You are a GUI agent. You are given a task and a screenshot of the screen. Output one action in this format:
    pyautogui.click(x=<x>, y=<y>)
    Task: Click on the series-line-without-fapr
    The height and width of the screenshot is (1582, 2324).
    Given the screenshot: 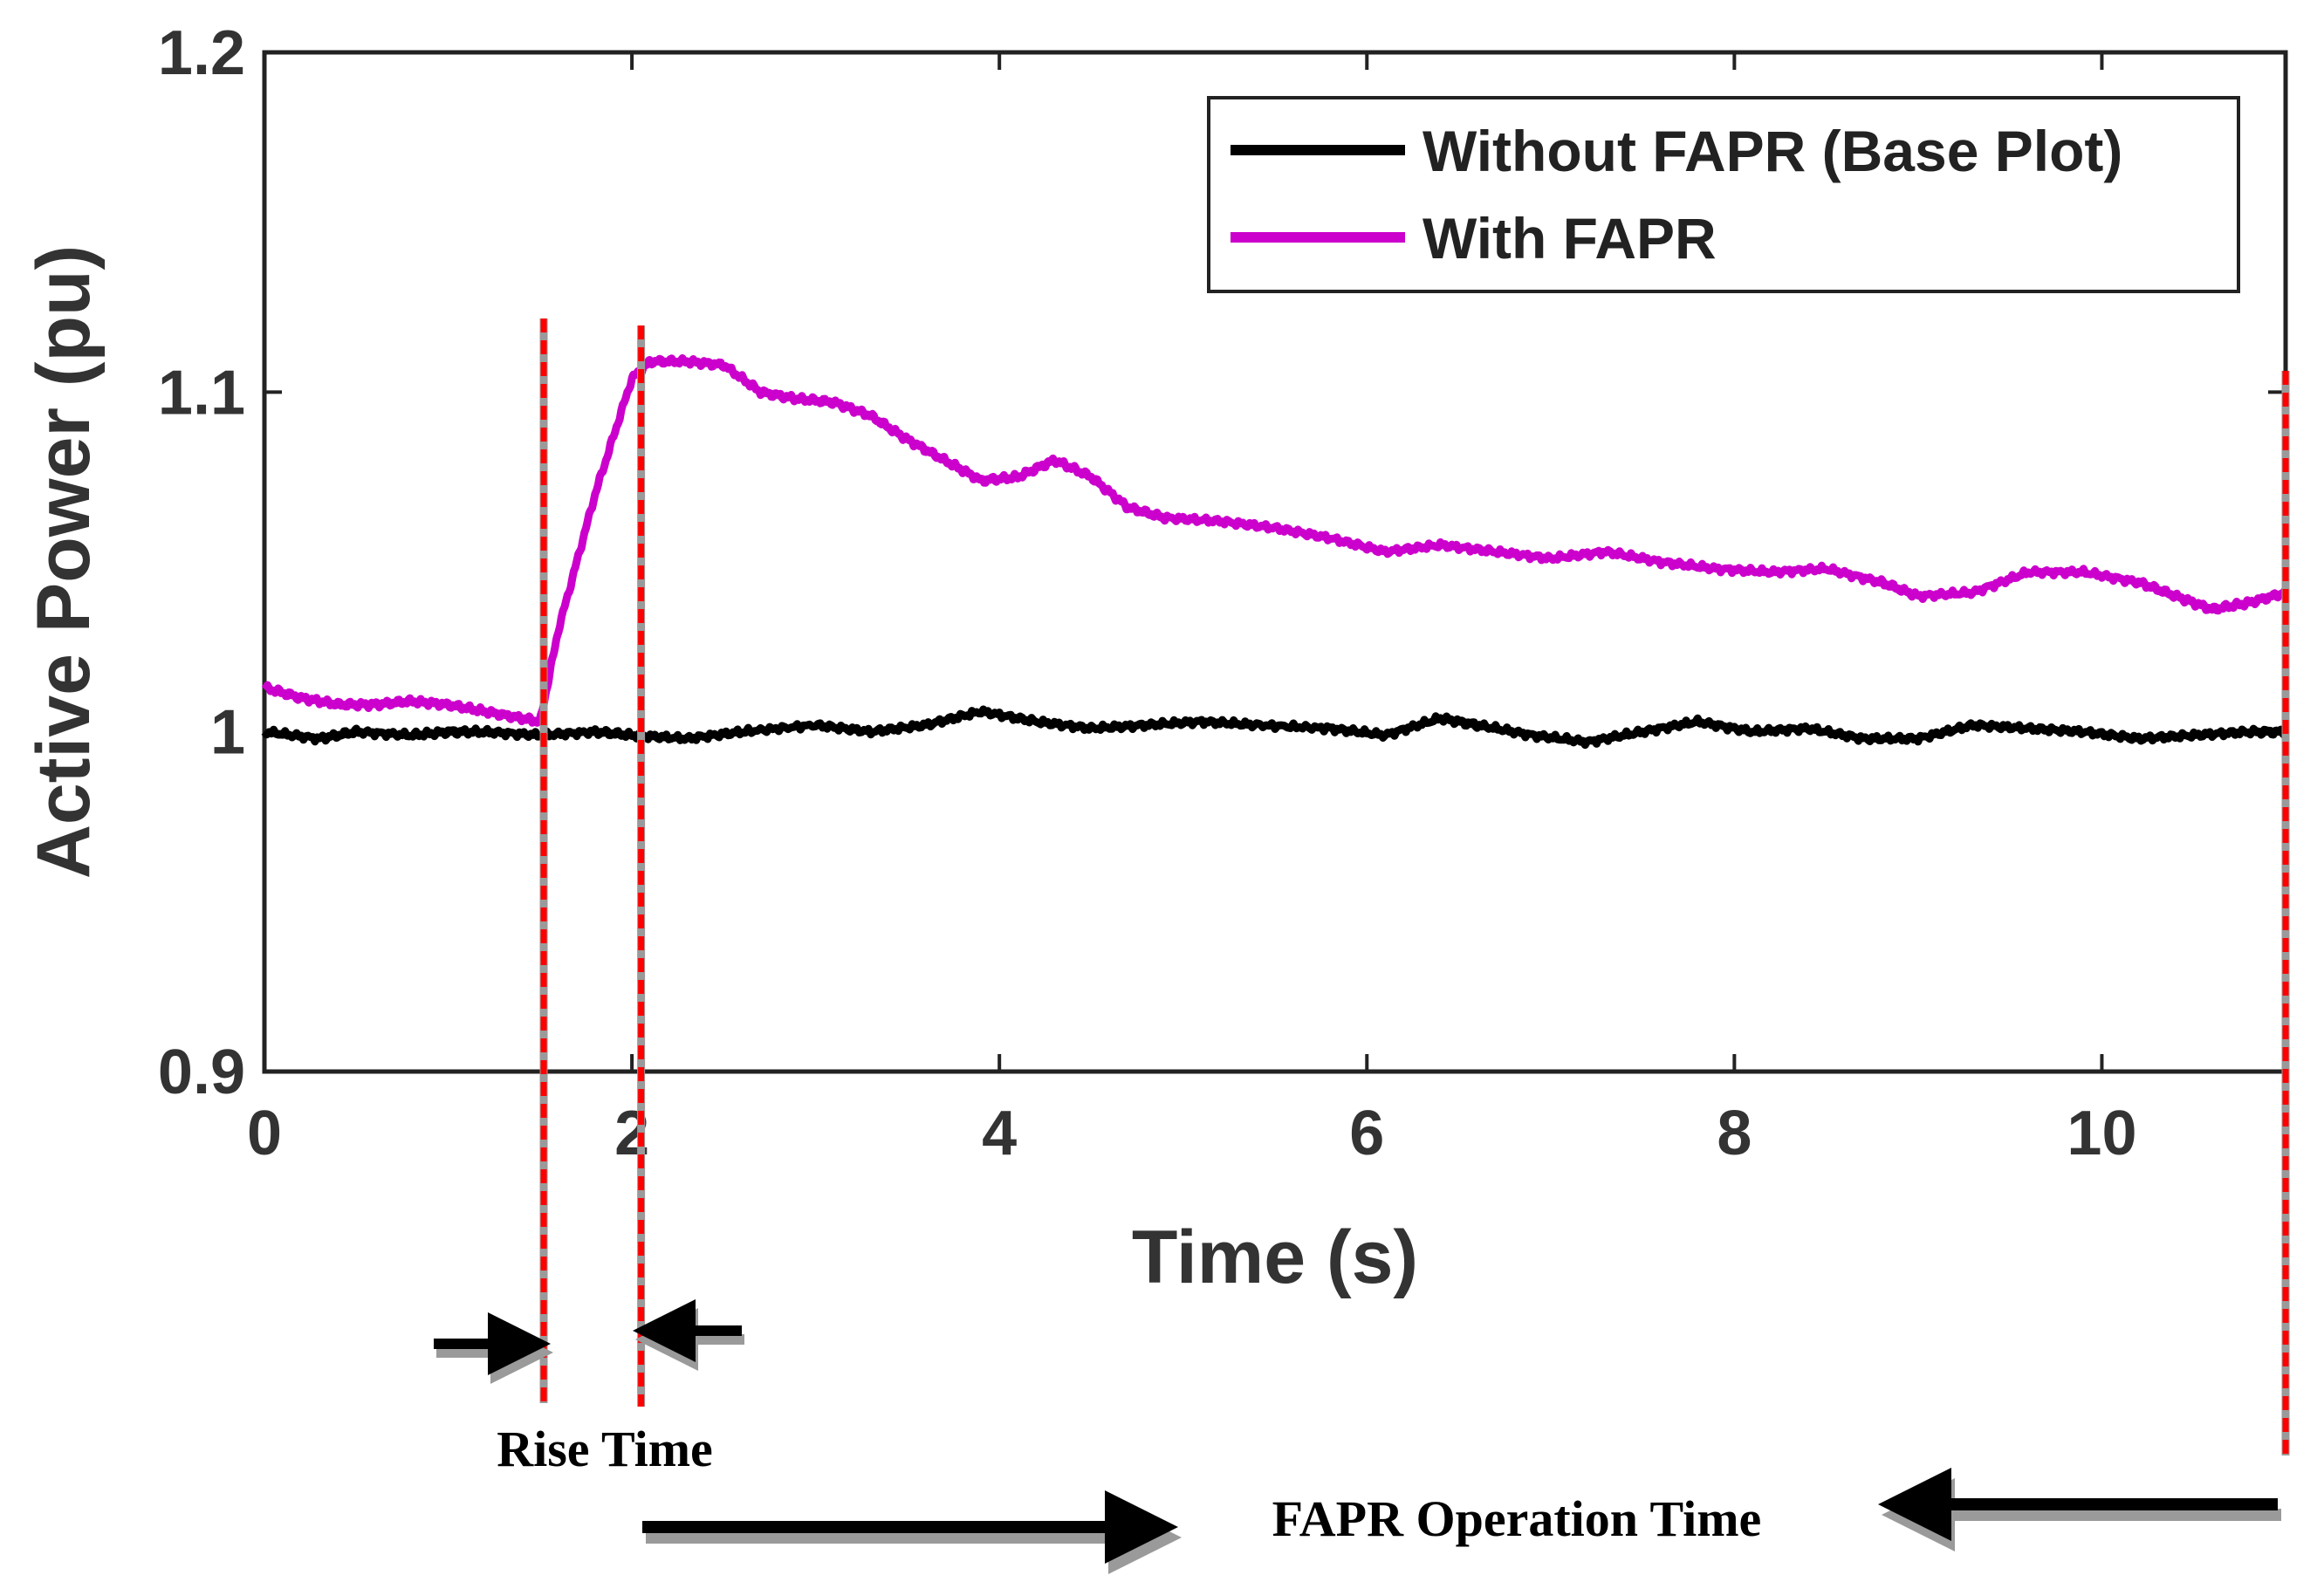 What is the action you would take?
    pyautogui.click(x=1275, y=727)
    